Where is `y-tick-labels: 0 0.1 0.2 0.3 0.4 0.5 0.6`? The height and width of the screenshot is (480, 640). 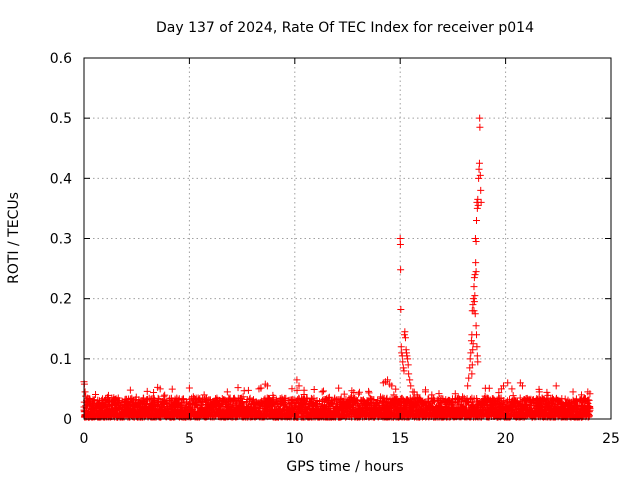
y-tick-labels: 0 0.1 0.2 0.3 0.4 0.5 0.6 is located at coordinates (61, 239).